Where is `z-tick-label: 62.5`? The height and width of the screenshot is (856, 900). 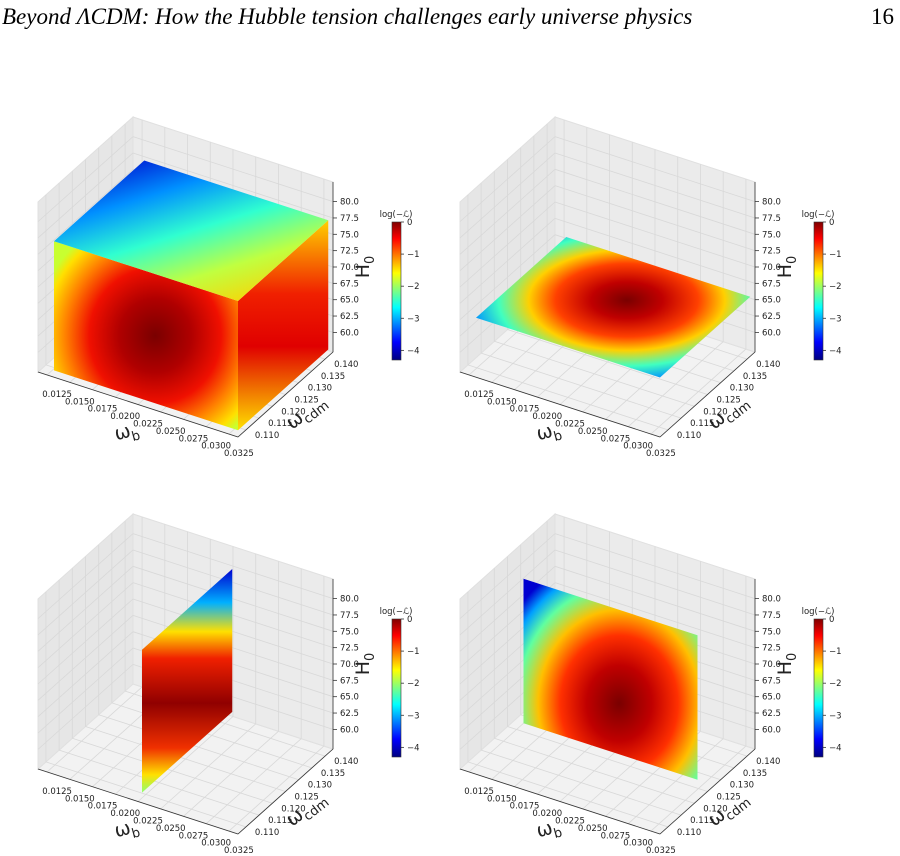
z-tick-label: 62.5 is located at coordinates (349, 714).